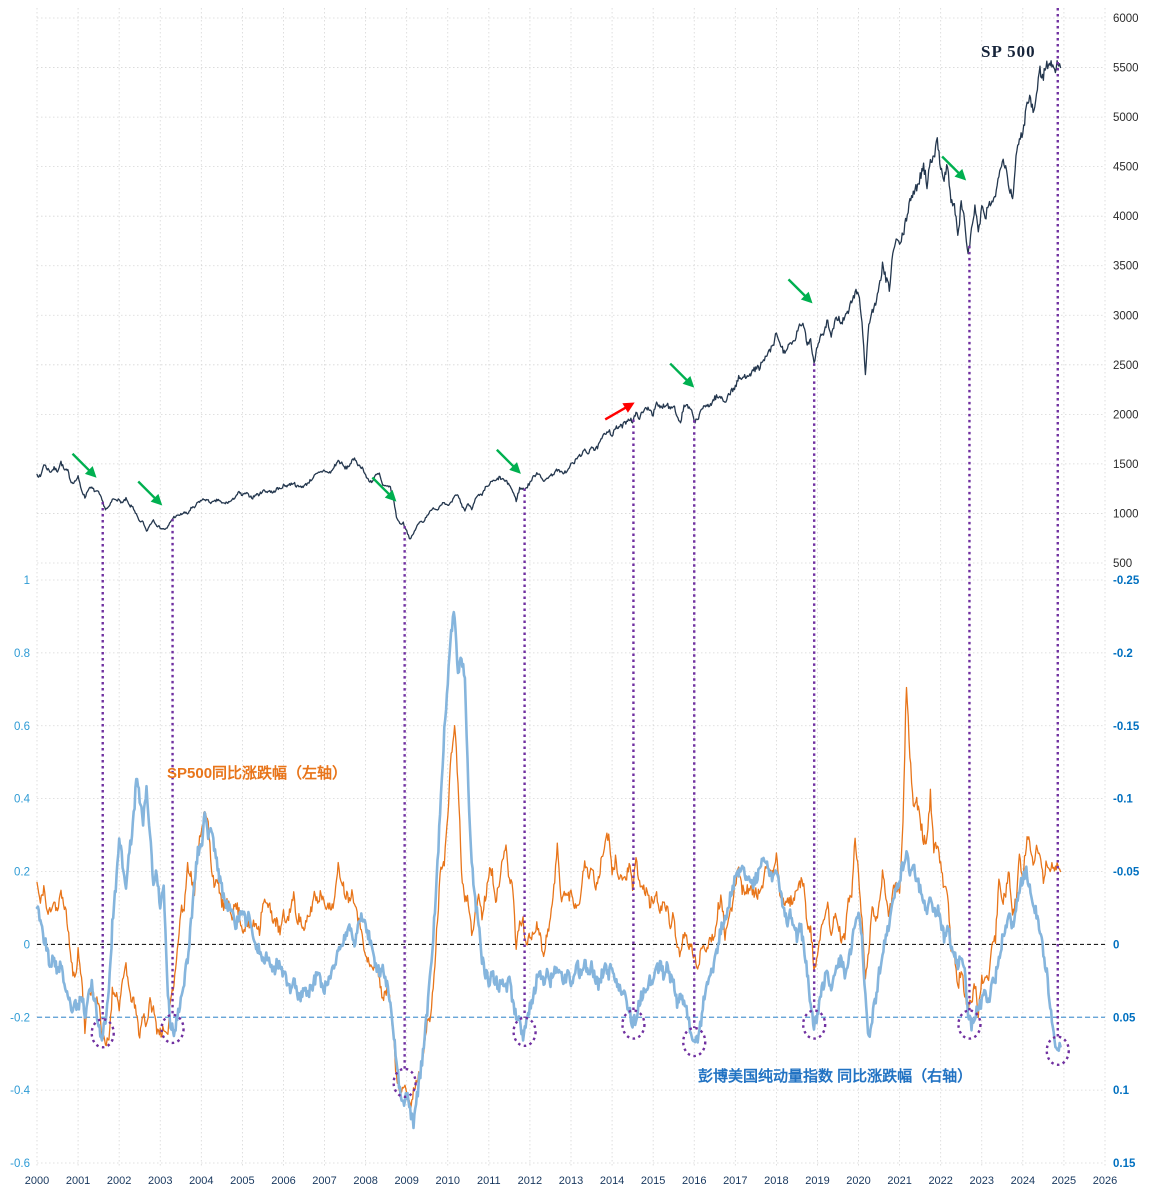  What do you see at coordinates (1126, 69) in the screenshot?
I see `price-tick-label: 5500` at bounding box center [1126, 69].